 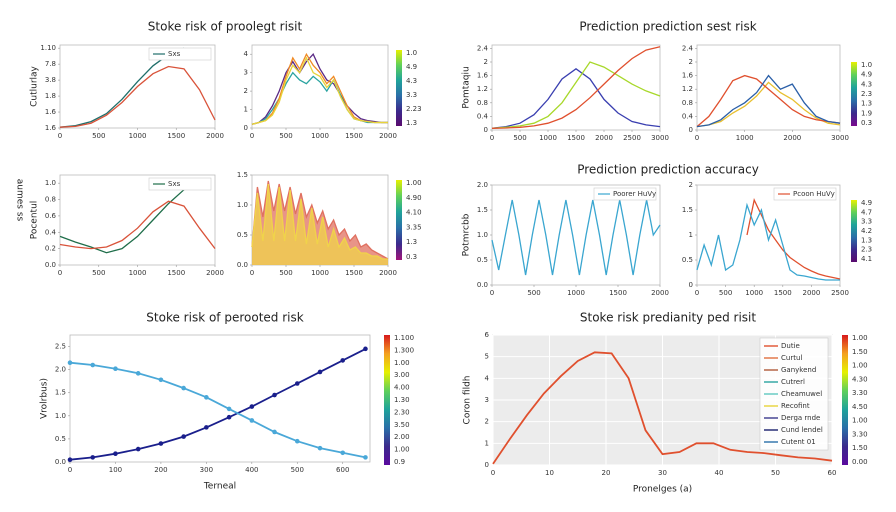 I want to click on y-tick-label: 6, so click(x=487, y=335).